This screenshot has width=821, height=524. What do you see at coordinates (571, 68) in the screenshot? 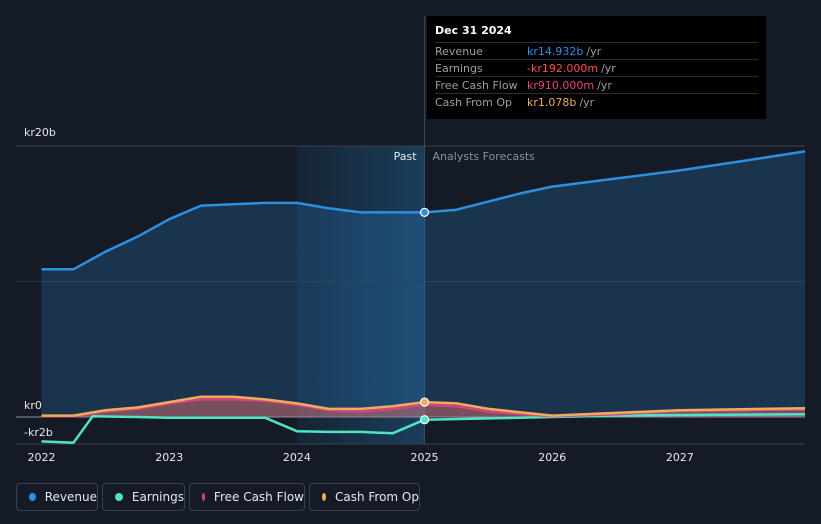
I see `tooltip-value: -kr192.000m/yr` at bounding box center [571, 68].